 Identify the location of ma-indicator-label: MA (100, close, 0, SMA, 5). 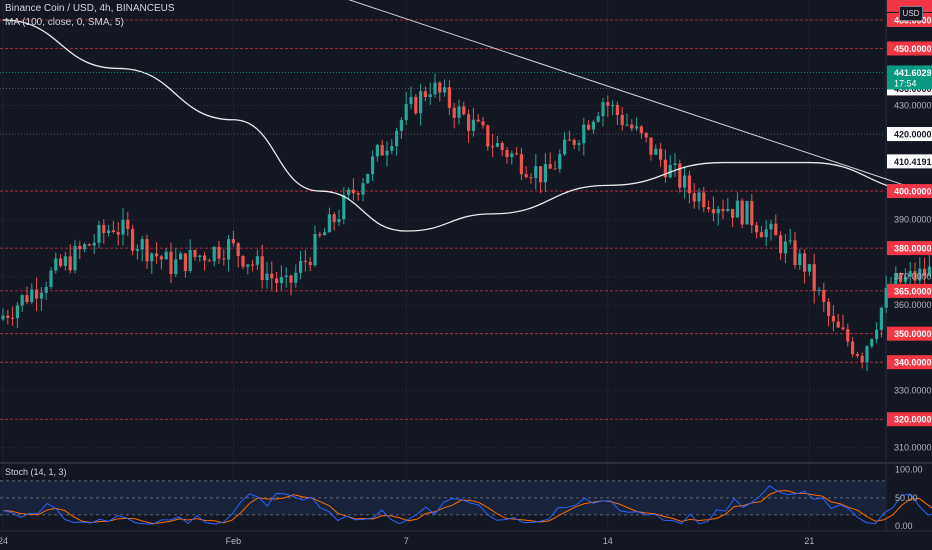
(64, 22).